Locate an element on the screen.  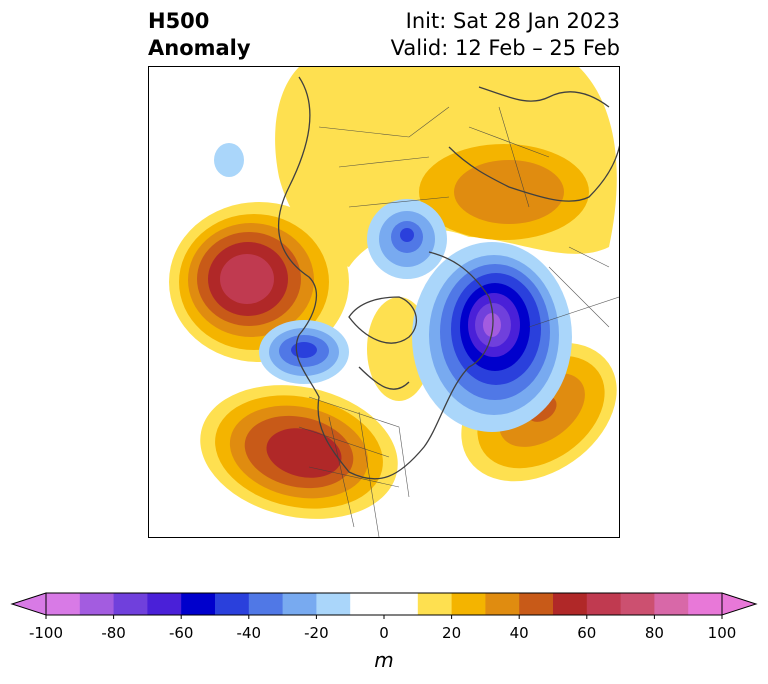
colorbar: -100 -80 -60 -40 -20 0 20 40 60 80 100 m is located at coordinates (384, 630).